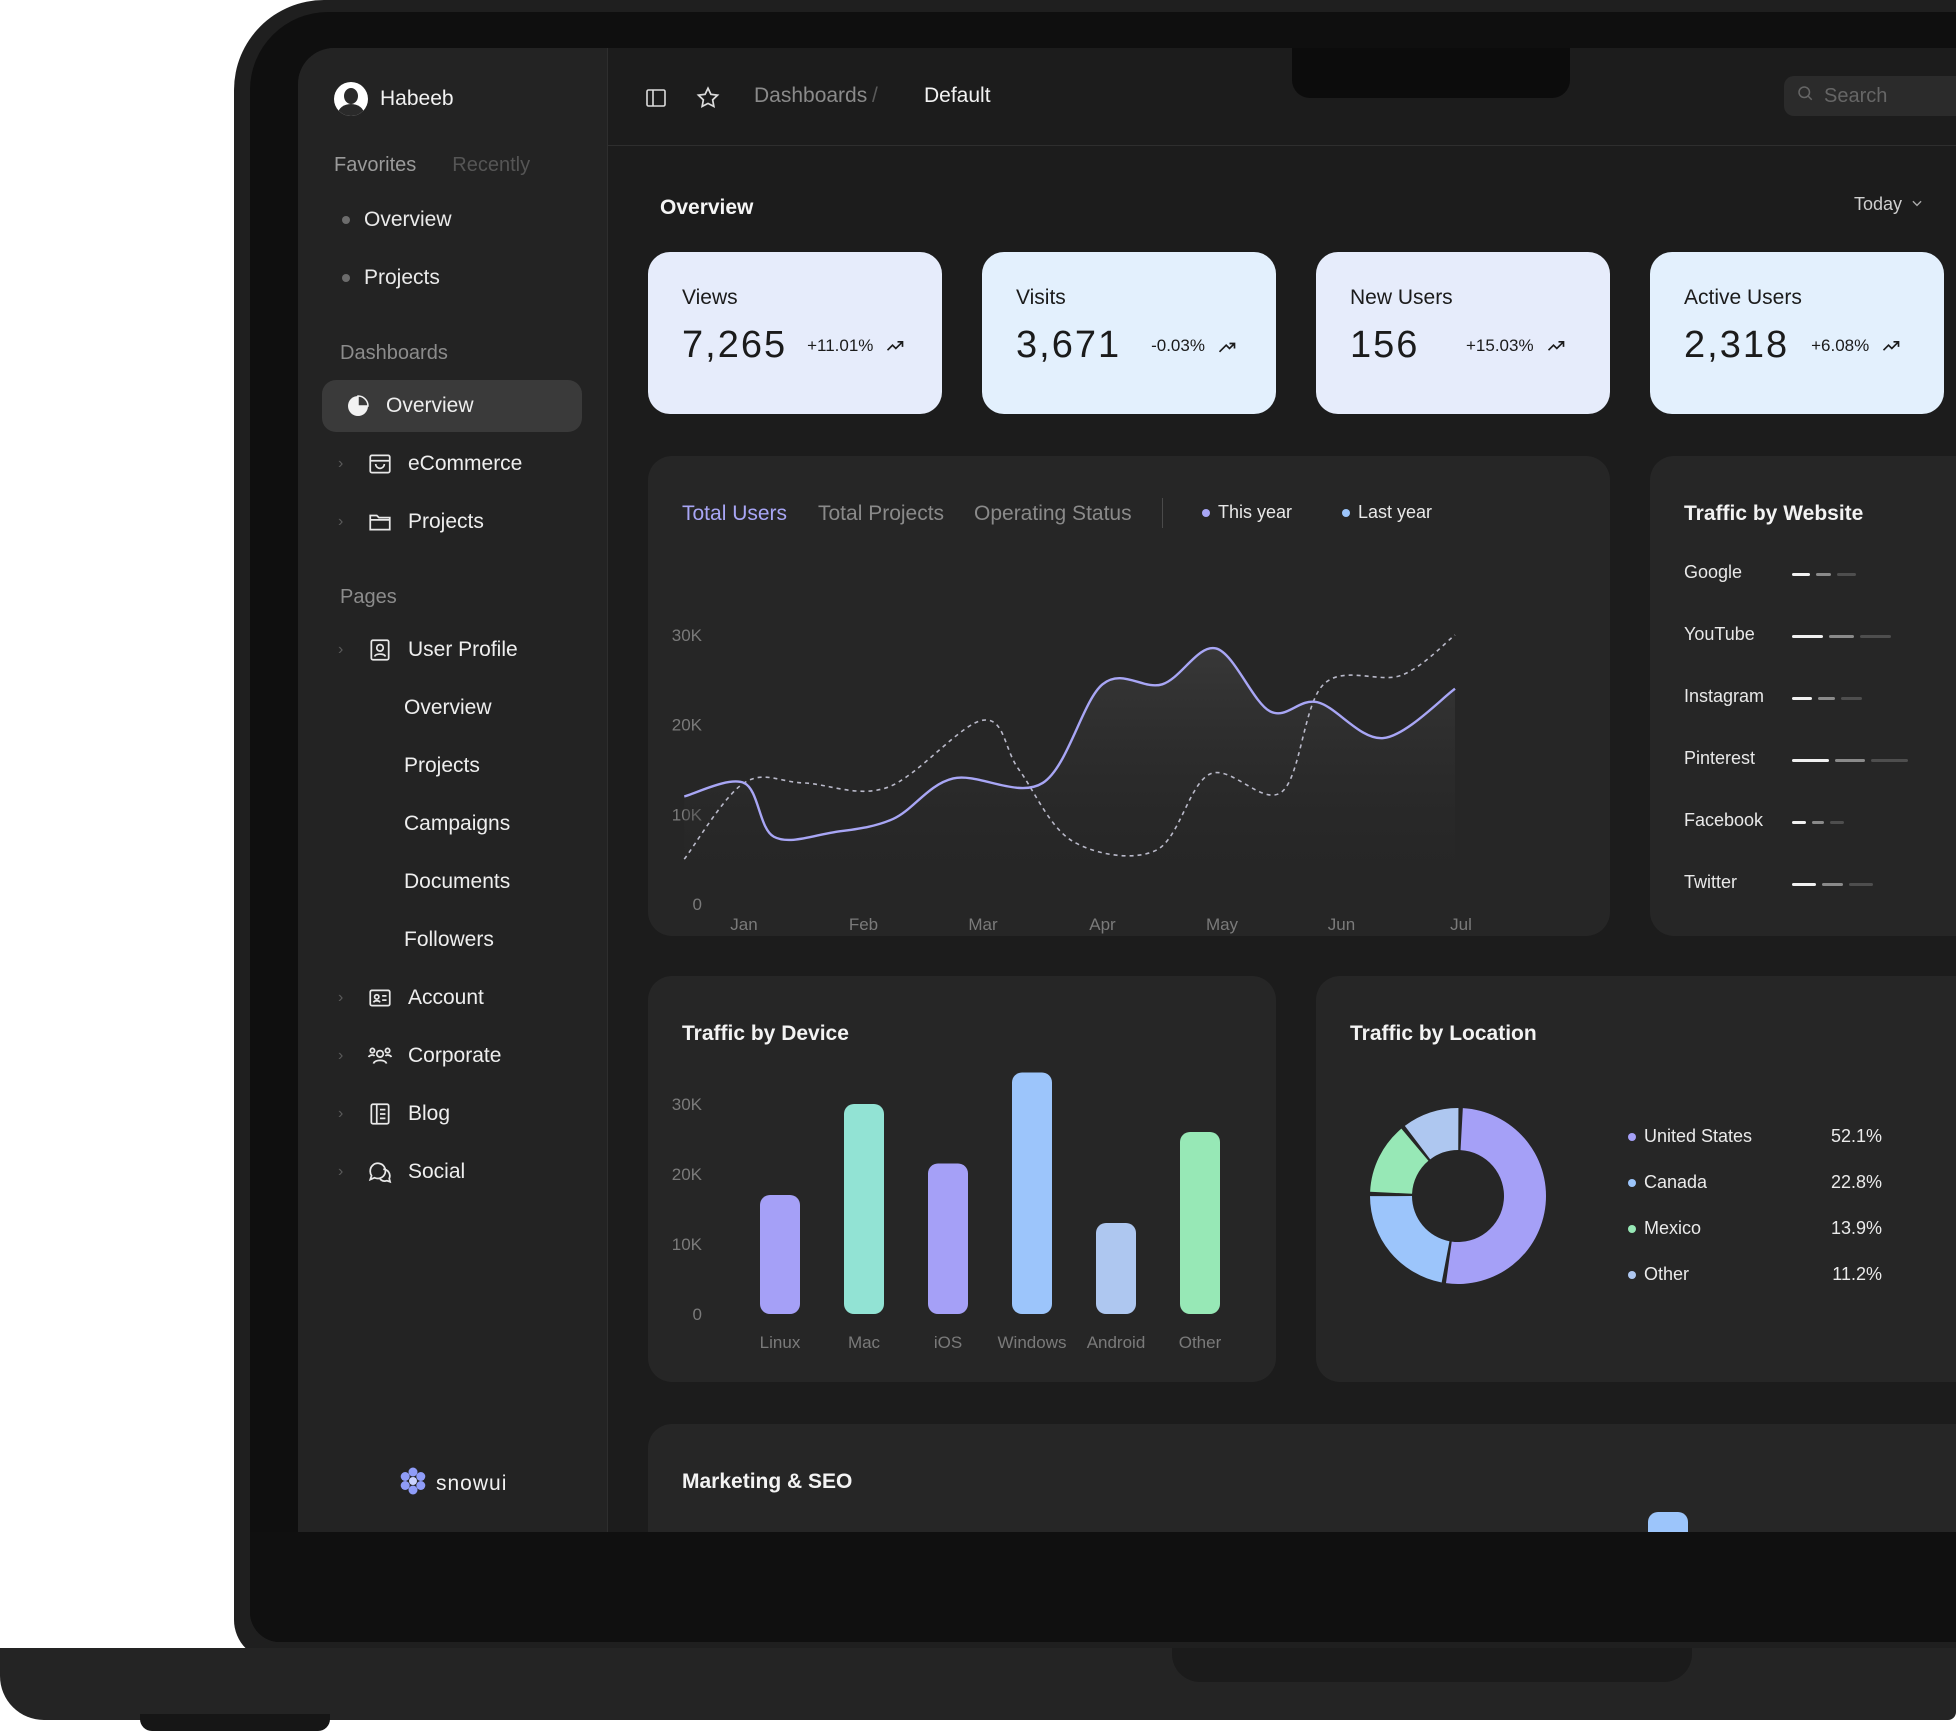 The height and width of the screenshot is (1731, 1956). What do you see at coordinates (1755, 1274) in the screenshot?
I see `location-row-other: Other 11.2%` at bounding box center [1755, 1274].